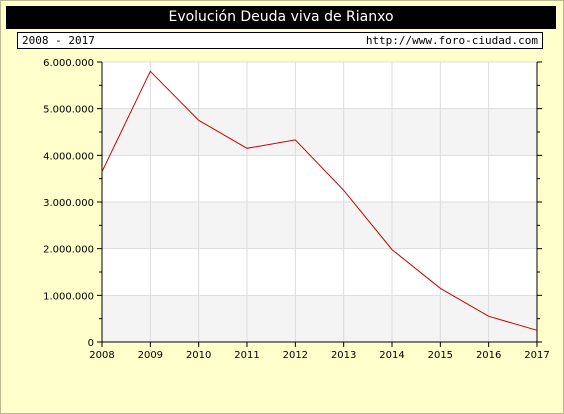 Image resolution: width=564 pixels, height=414 pixels. Describe the element at coordinates (440, 355) in the screenshot. I see `x-tick-label: 2015` at that location.